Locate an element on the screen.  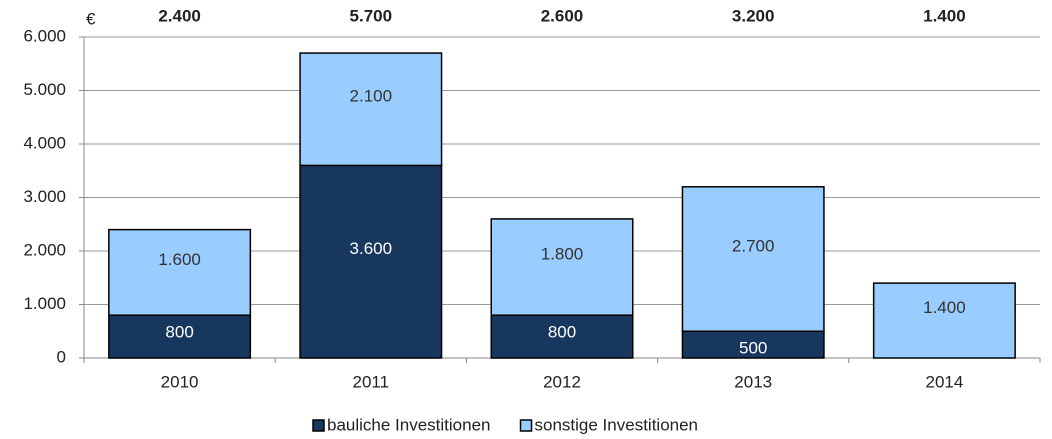
y-unit: € is located at coordinates (91, 18).